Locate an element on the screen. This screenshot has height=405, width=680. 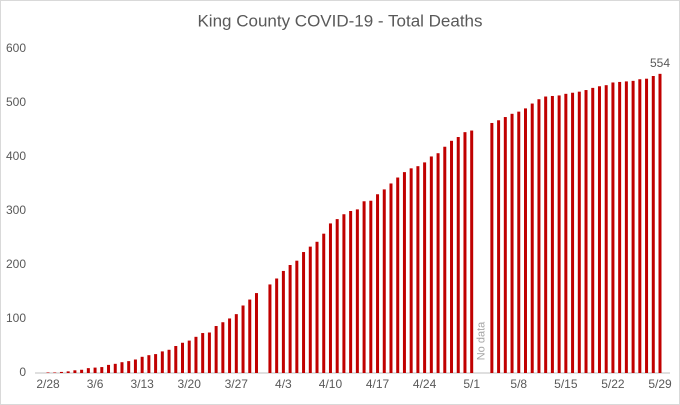
x-tick-label: 3/6 is located at coordinates (95, 384).